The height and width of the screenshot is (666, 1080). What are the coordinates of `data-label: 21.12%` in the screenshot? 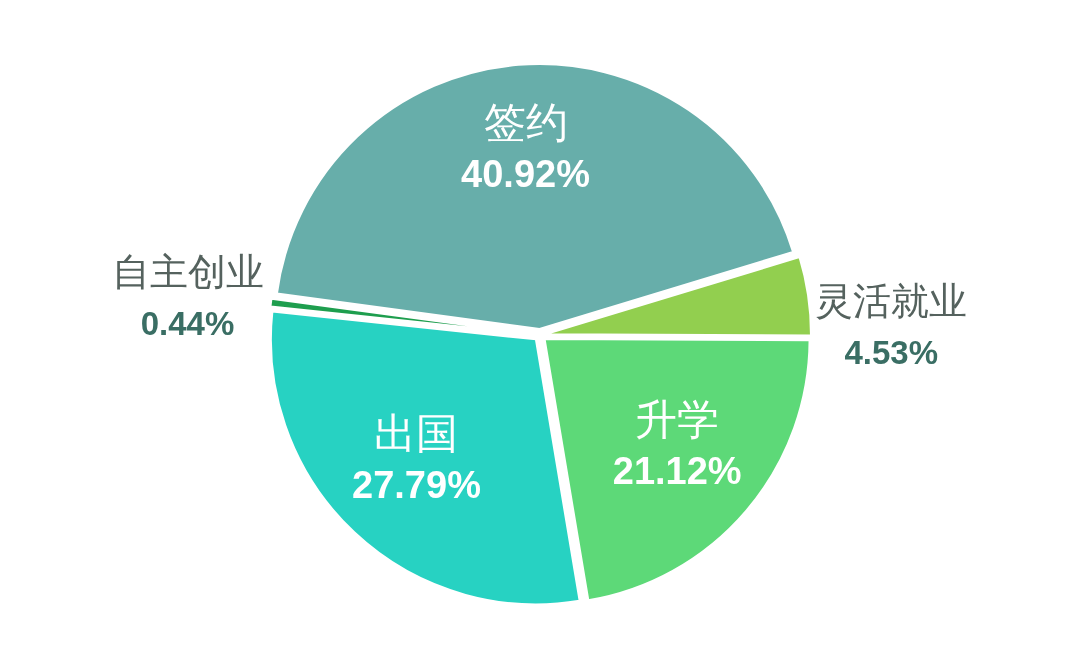 It's located at (677, 470).